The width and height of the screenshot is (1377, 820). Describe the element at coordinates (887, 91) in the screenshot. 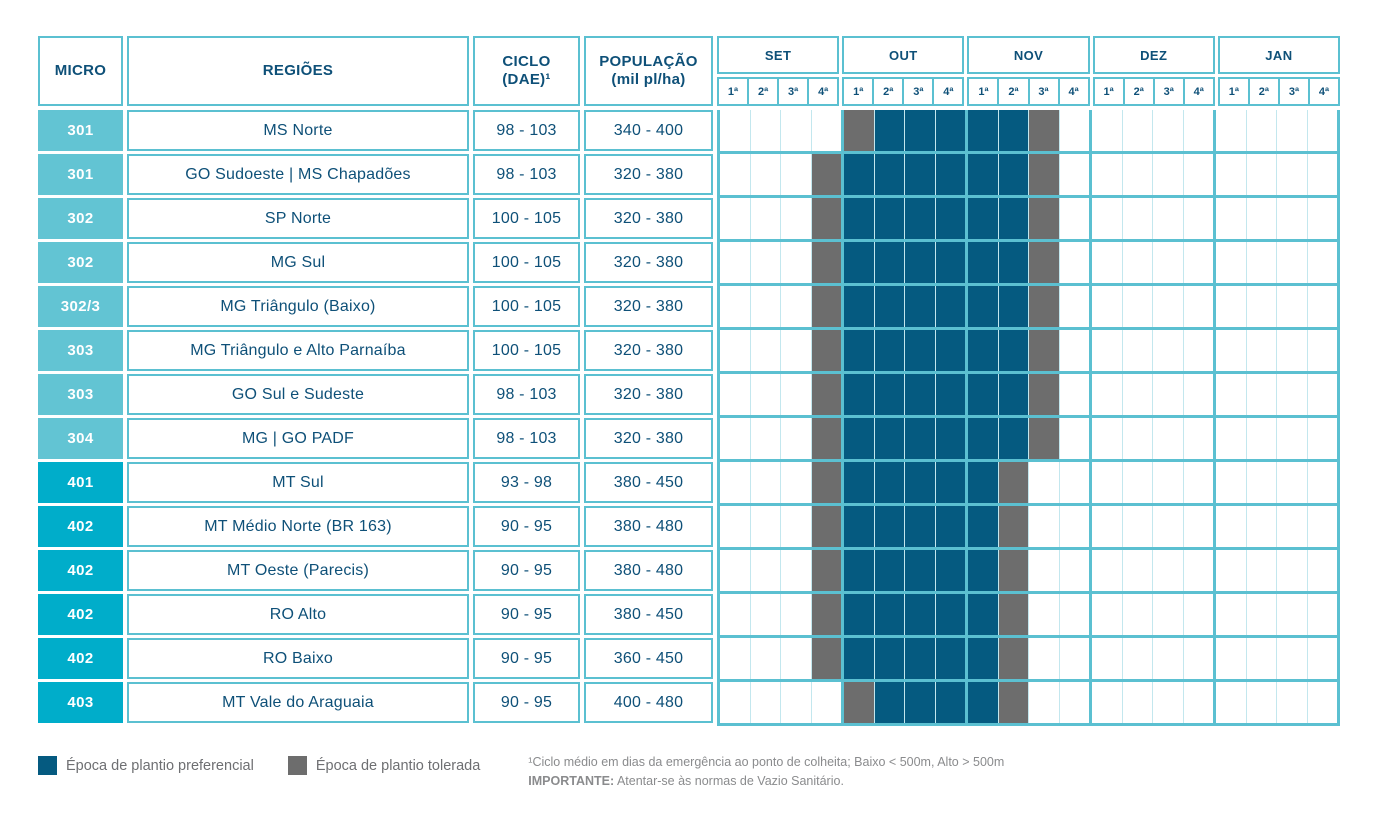

I see `week-header-out-2: 2ª` at that location.